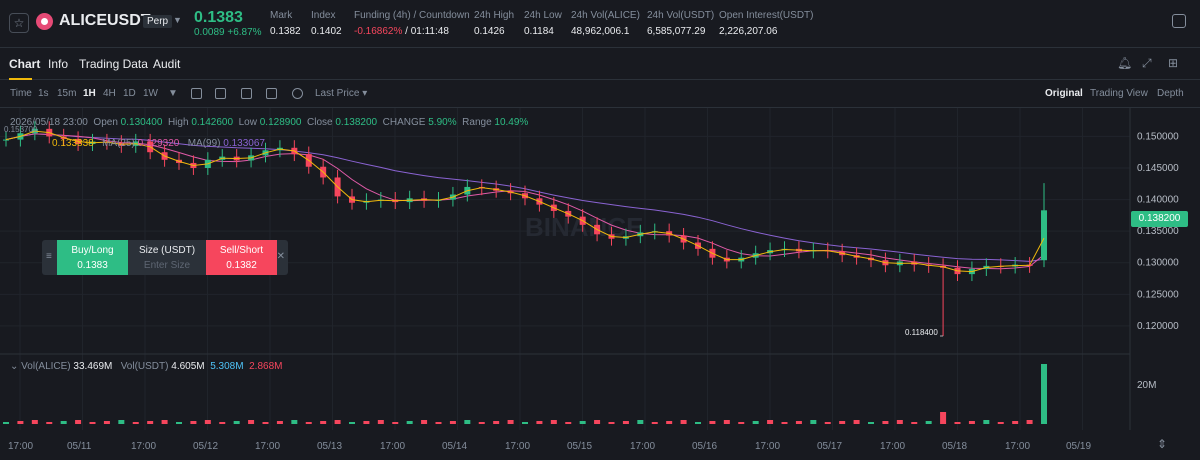 Image resolution: width=1200 pixels, height=460 pixels. What do you see at coordinates (1147, 63) in the screenshot?
I see `expand-icon: ⤢` at bounding box center [1147, 63].